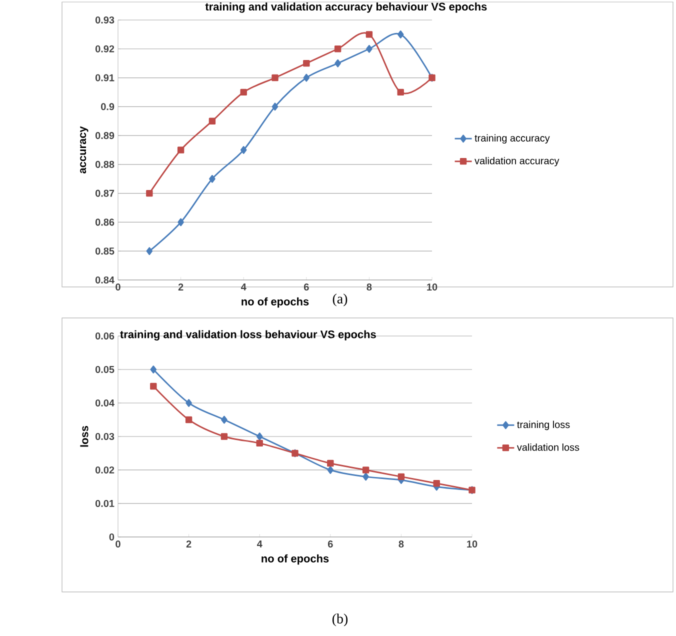 The image size is (676, 636). What do you see at coordinates (84, 150) in the screenshot?
I see `y-axis-title: accuracy` at bounding box center [84, 150].